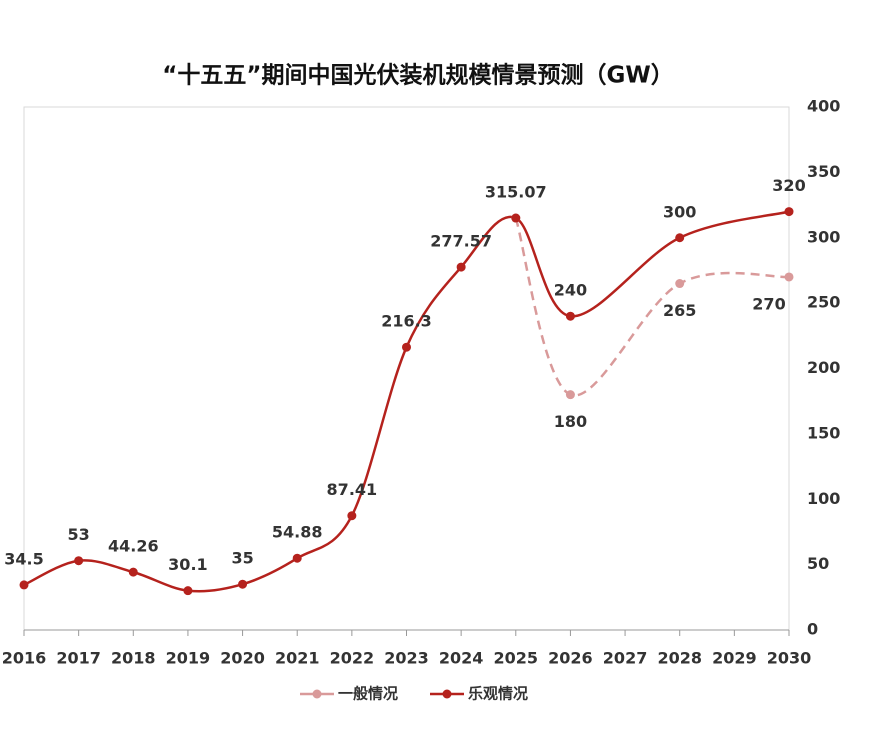 The image size is (880, 744). Describe the element at coordinates (823, 236) in the screenshot. I see `y-tick-label: 300` at that location.